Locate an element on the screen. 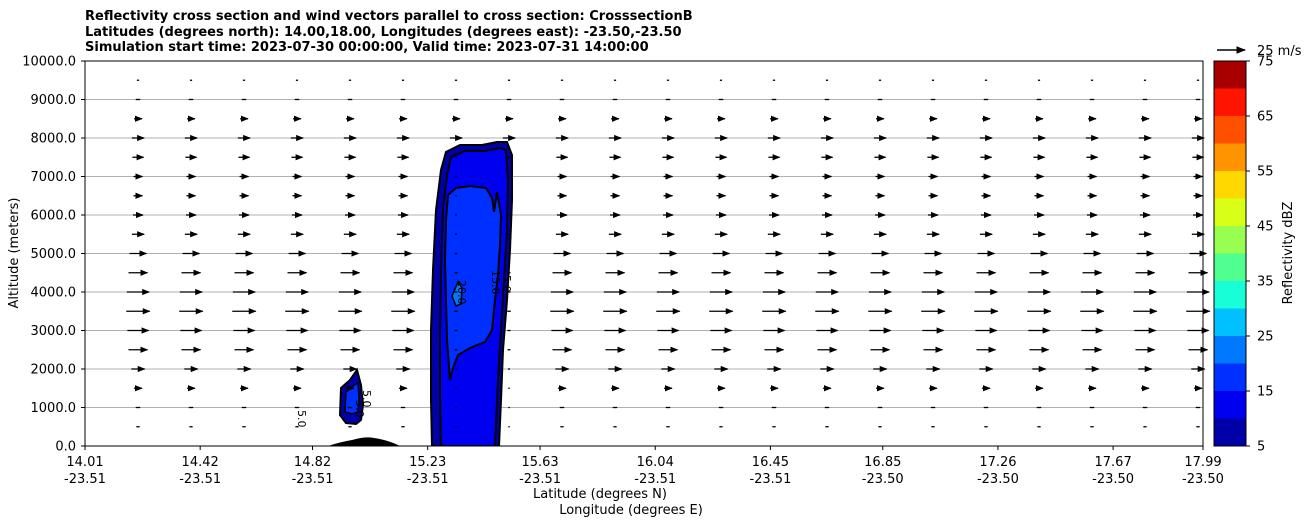 The height and width of the screenshot is (526, 1304). colorbar-frame is located at coordinates (1230, 253).